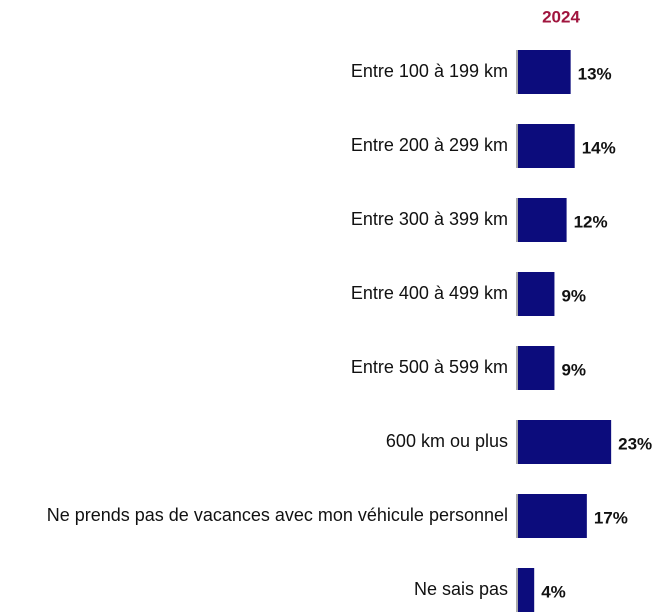 The image size is (668, 615). What do you see at coordinates (429, 293) in the screenshot?
I see `category-label: Entre 400 à 499 km` at bounding box center [429, 293].